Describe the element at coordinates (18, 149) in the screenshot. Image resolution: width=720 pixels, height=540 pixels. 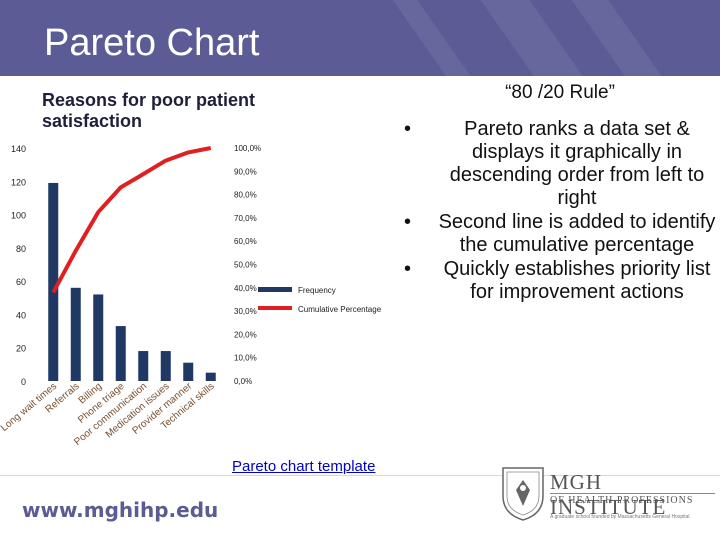
I see `y-axis-left-tick-label: 140` at that location.